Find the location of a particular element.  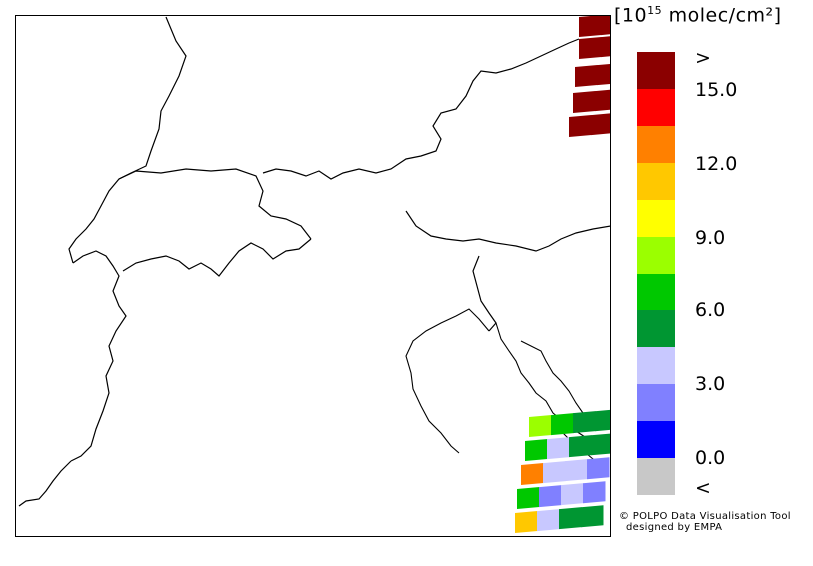

colorbar-tick: 0.0 is located at coordinates (710, 458).